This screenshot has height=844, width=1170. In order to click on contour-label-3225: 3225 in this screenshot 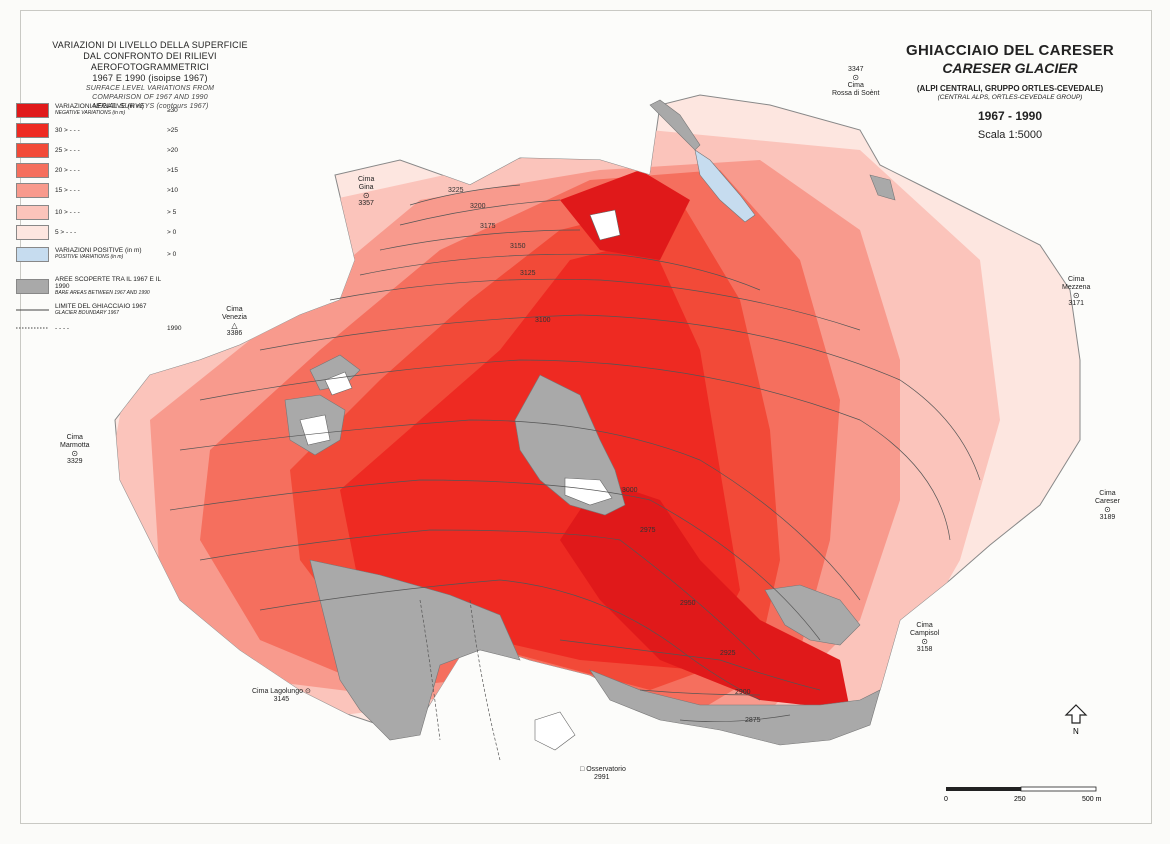, I will do `click(456, 190)`.